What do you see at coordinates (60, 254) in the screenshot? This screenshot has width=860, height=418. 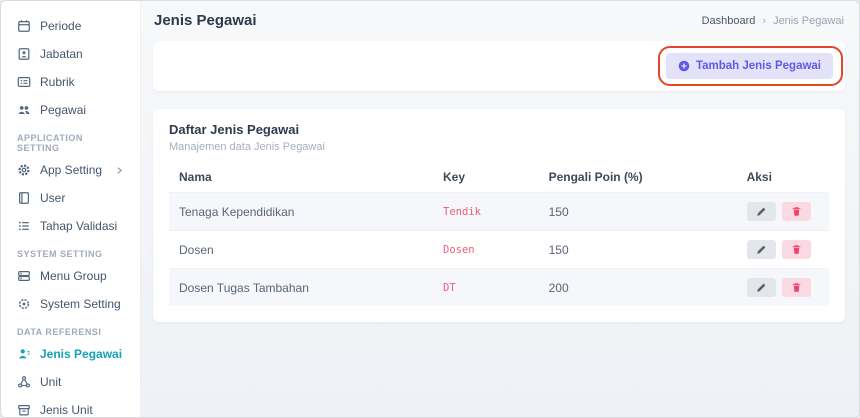 I see `sidebar-section-system-setting: SYSTEM SETTING` at bounding box center [60, 254].